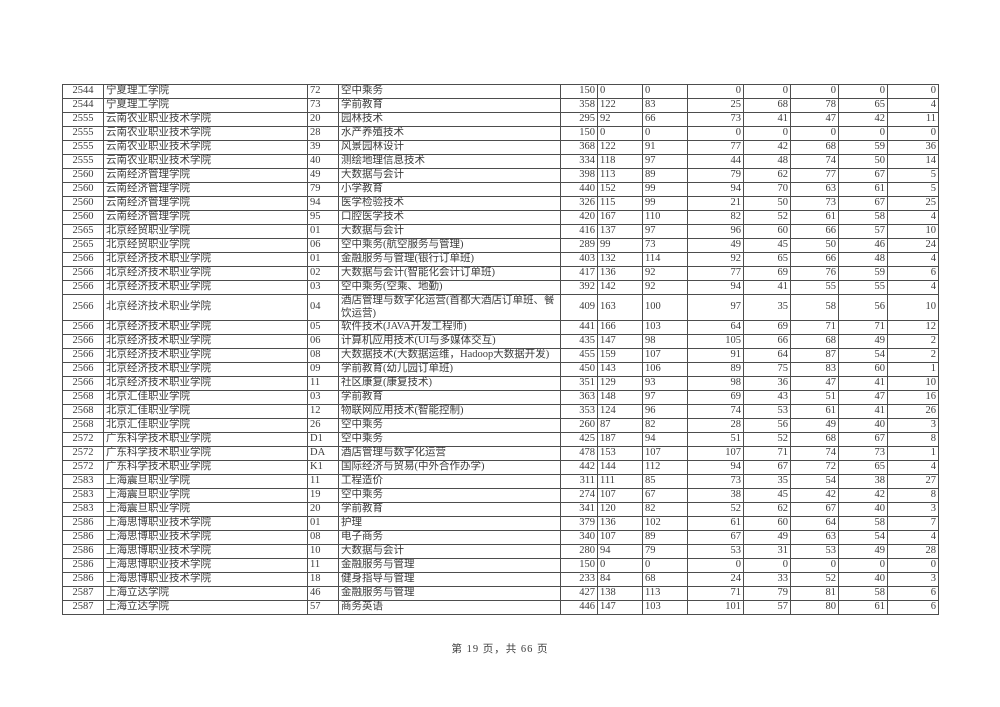 The width and height of the screenshot is (1000, 707). Describe the element at coordinates (323, 425) in the screenshot. I see `major-code-cell: 26` at that location.